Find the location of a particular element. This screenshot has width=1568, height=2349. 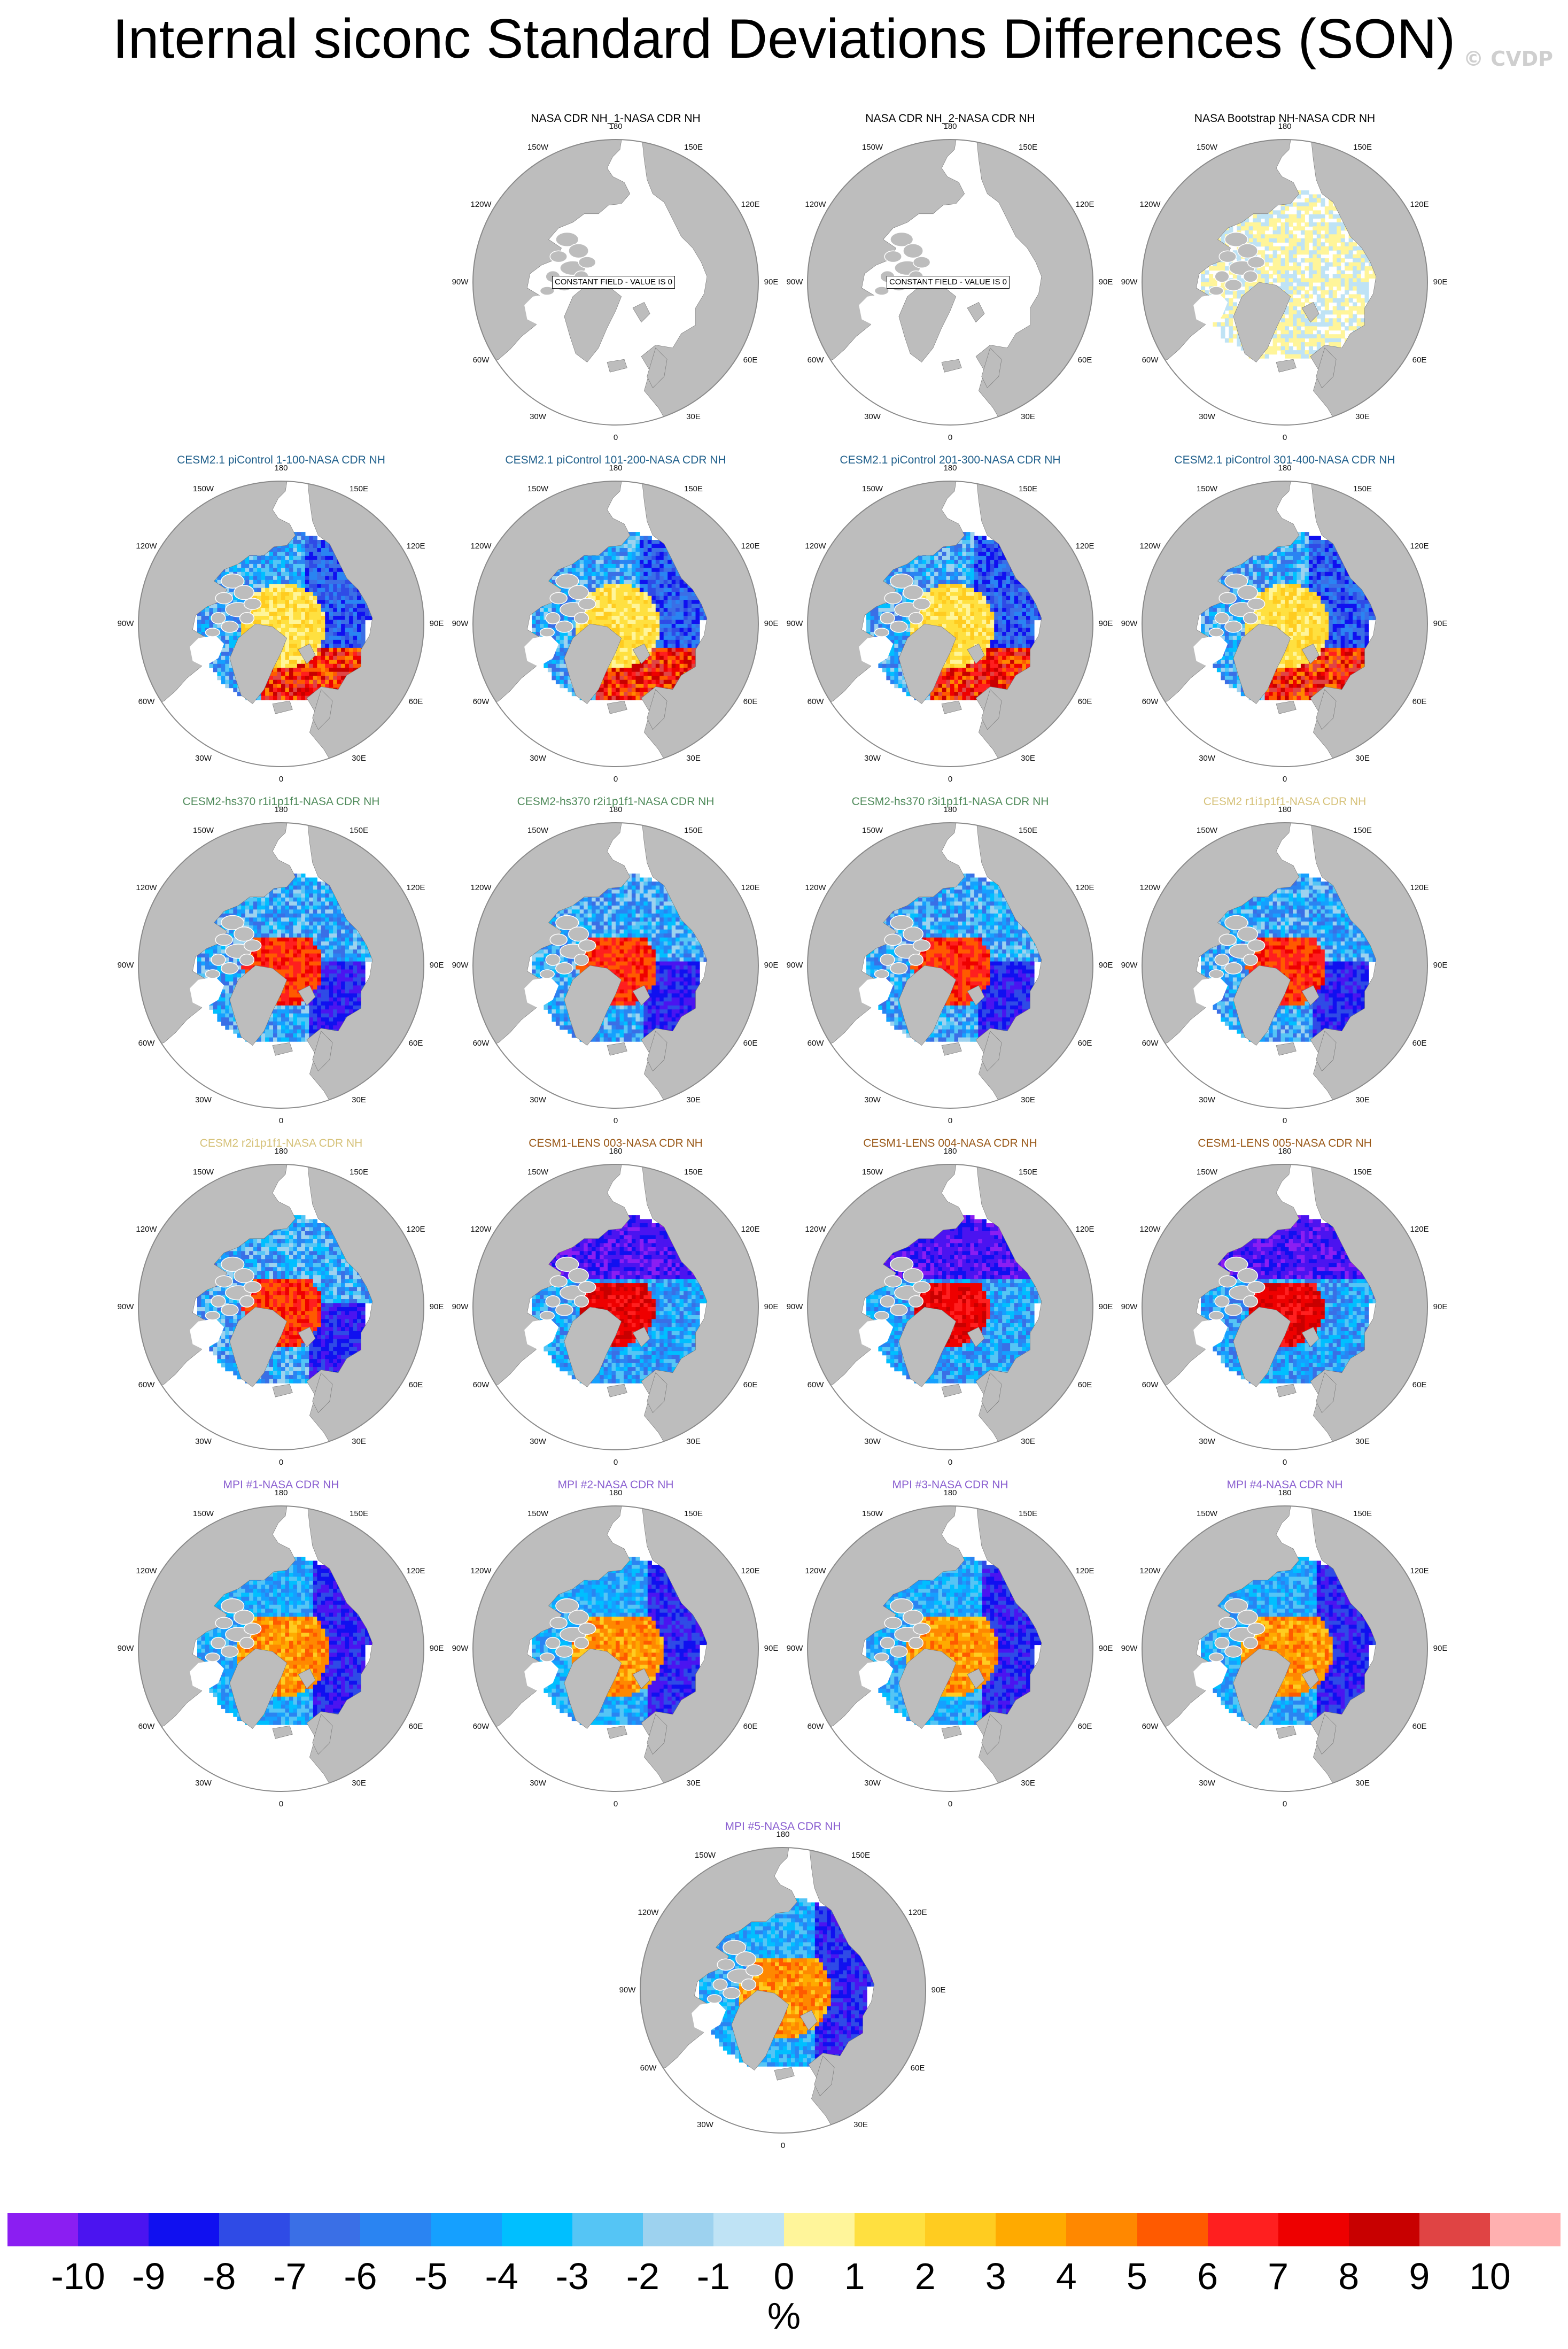

panel-title: MPI #3-NASA CDR NH is located at coordinates (950, 1485).